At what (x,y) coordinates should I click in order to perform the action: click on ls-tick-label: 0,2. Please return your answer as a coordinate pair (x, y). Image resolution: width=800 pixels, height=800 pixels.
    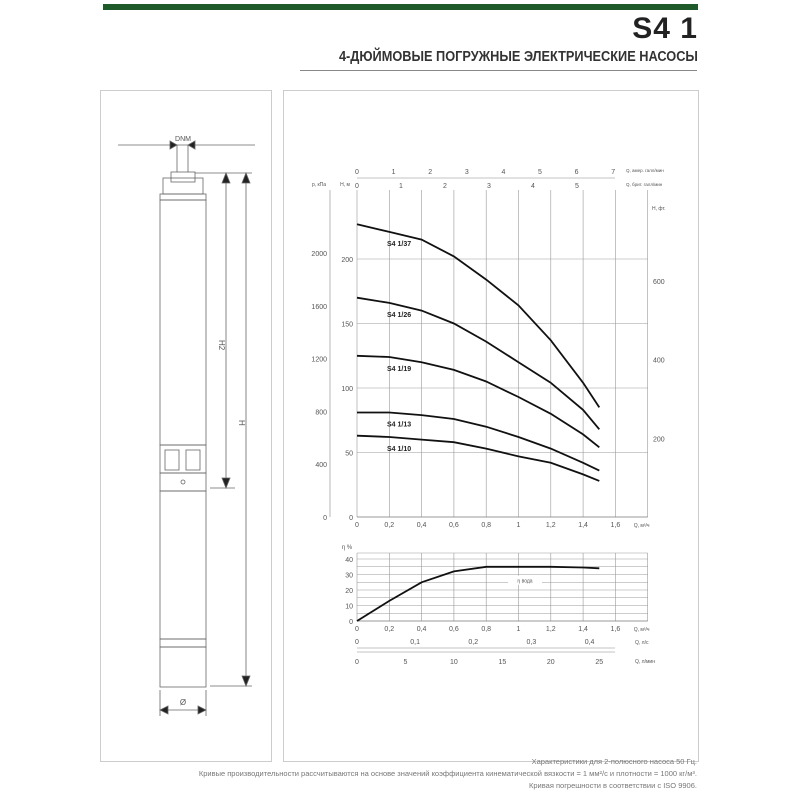
    Looking at the image, I should click on (473, 642).